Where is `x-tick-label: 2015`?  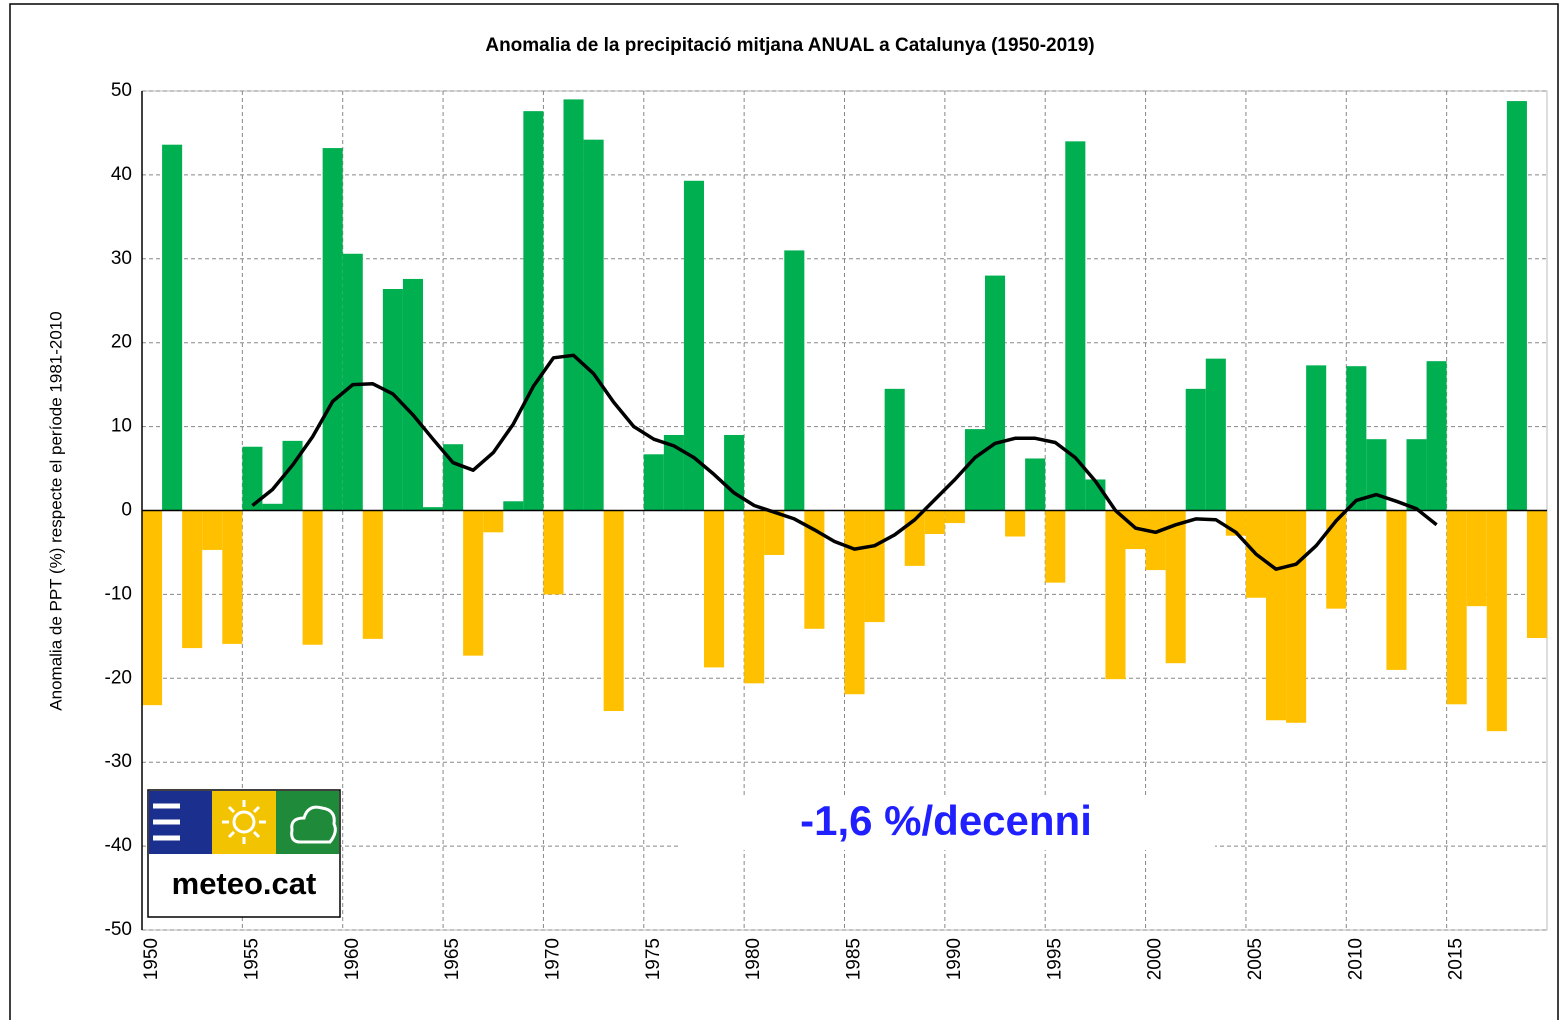
x-tick-label: 2015 is located at coordinates (1456, 959).